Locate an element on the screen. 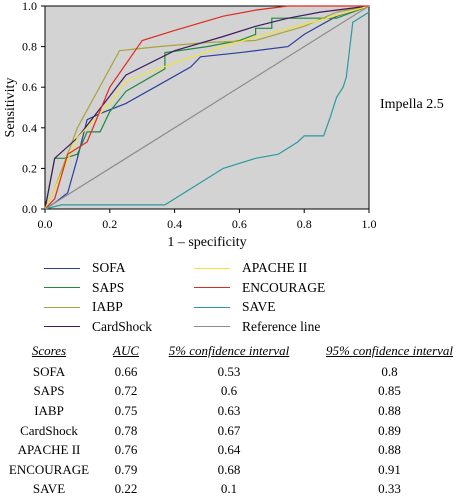 The height and width of the screenshot is (499, 475). legend-label: CardShock is located at coordinates (122, 326).